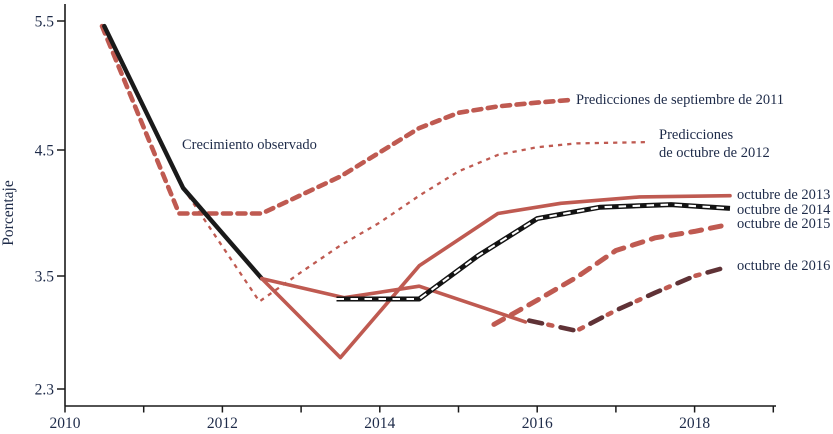 The width and height of the screenshot is (833, 434). Describe the element at coordinates (45, 22) in the screenshot. I see `y-tick-label: 5.5` at that location.